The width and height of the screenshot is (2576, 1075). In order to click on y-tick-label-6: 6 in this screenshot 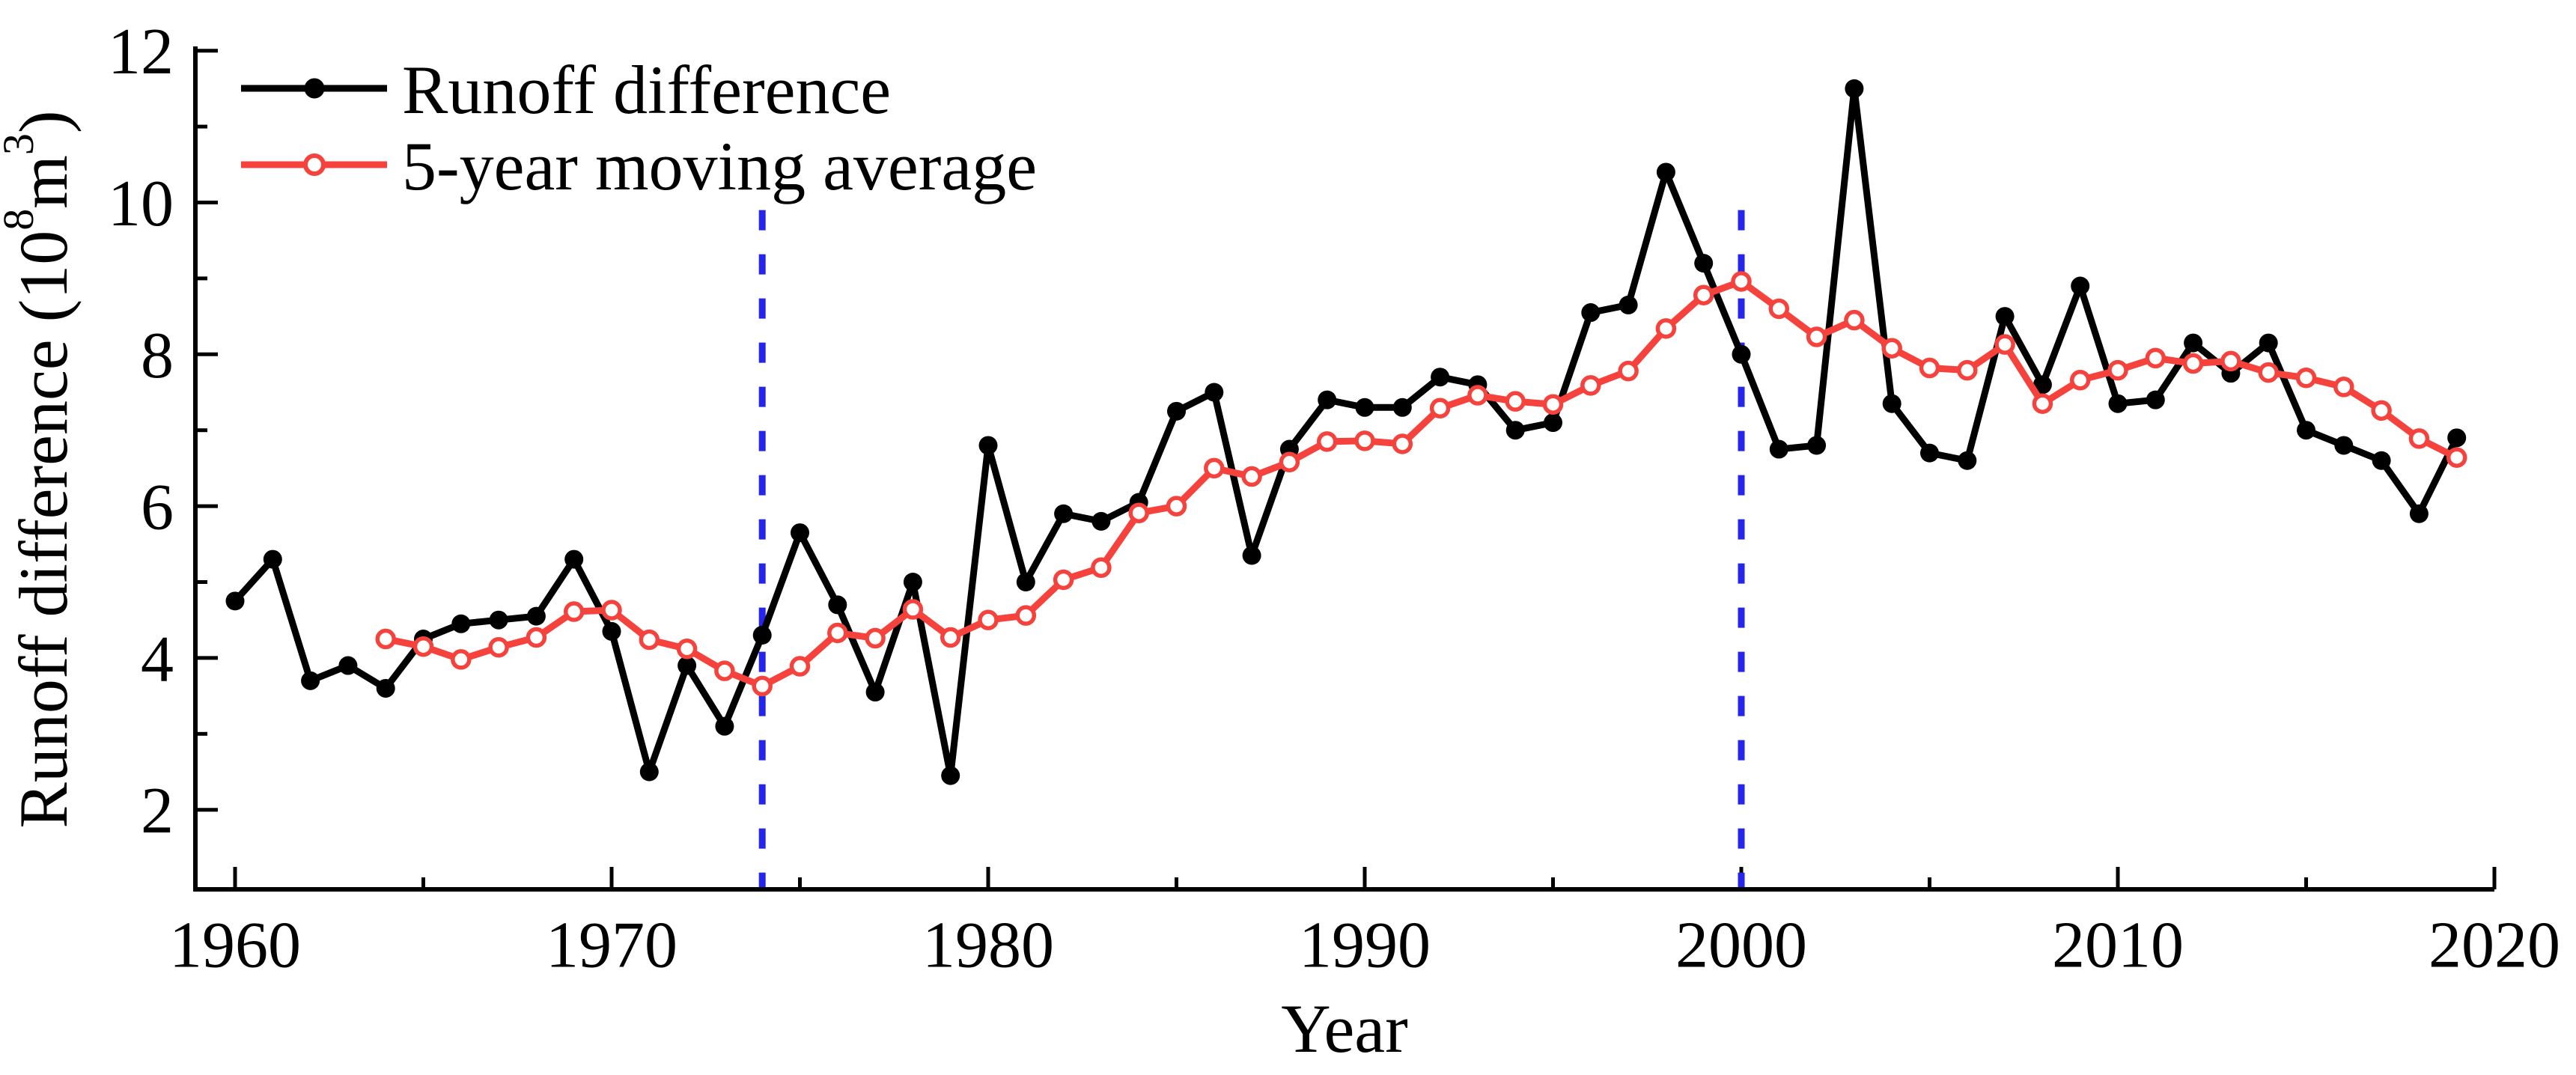, I will do `click(157, 508)`.